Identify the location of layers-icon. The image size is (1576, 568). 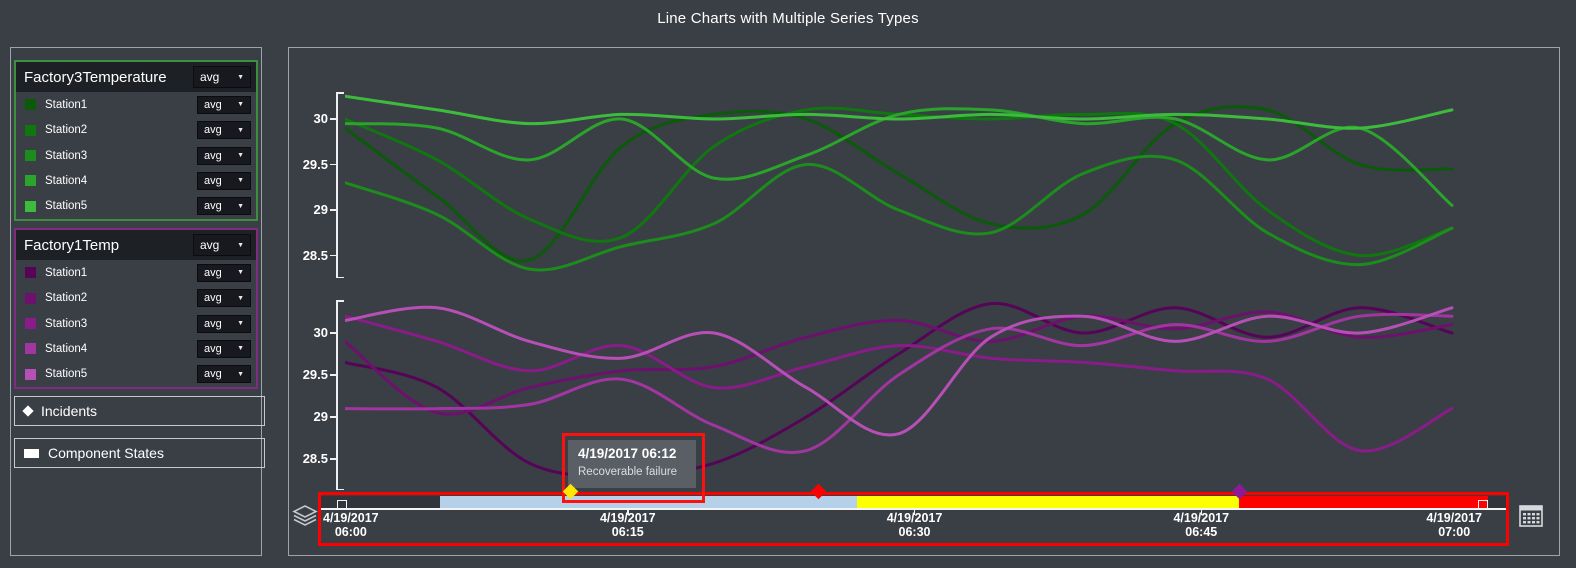
(305, 516).